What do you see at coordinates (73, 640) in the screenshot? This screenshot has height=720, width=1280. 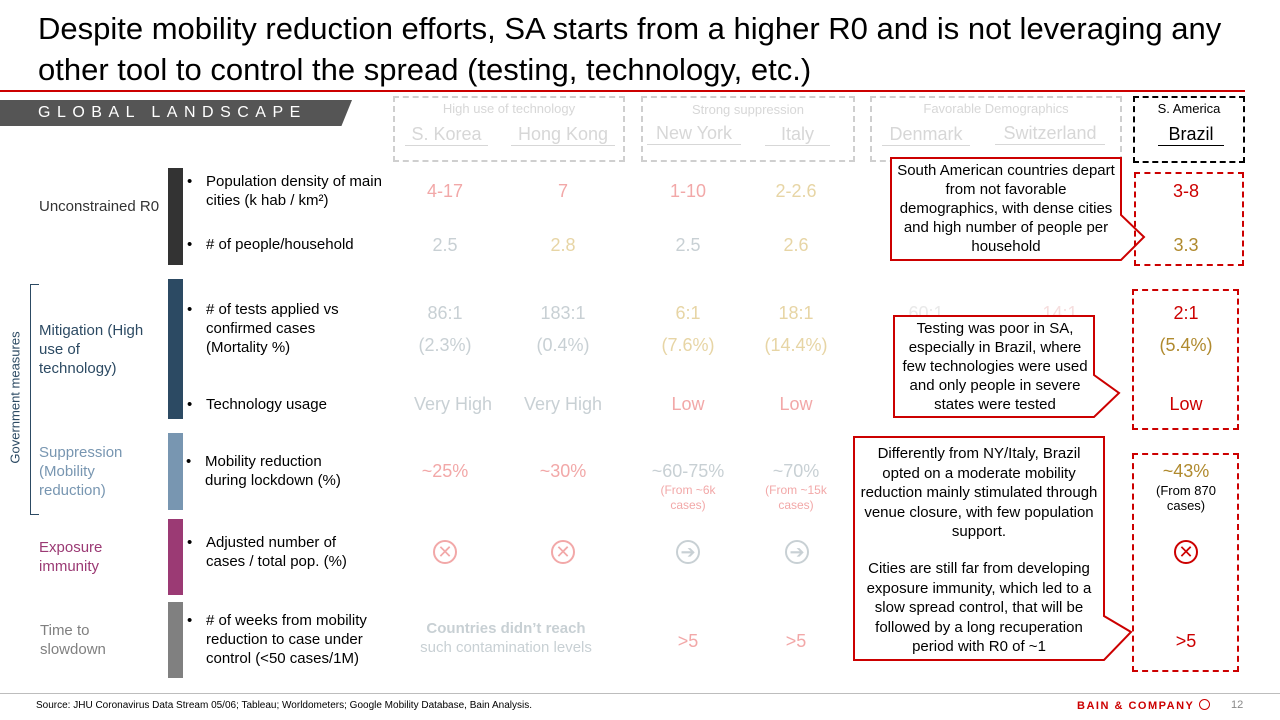 I see `row-label-slowdown: Time to slowdown` at bounding box center [73, 640].